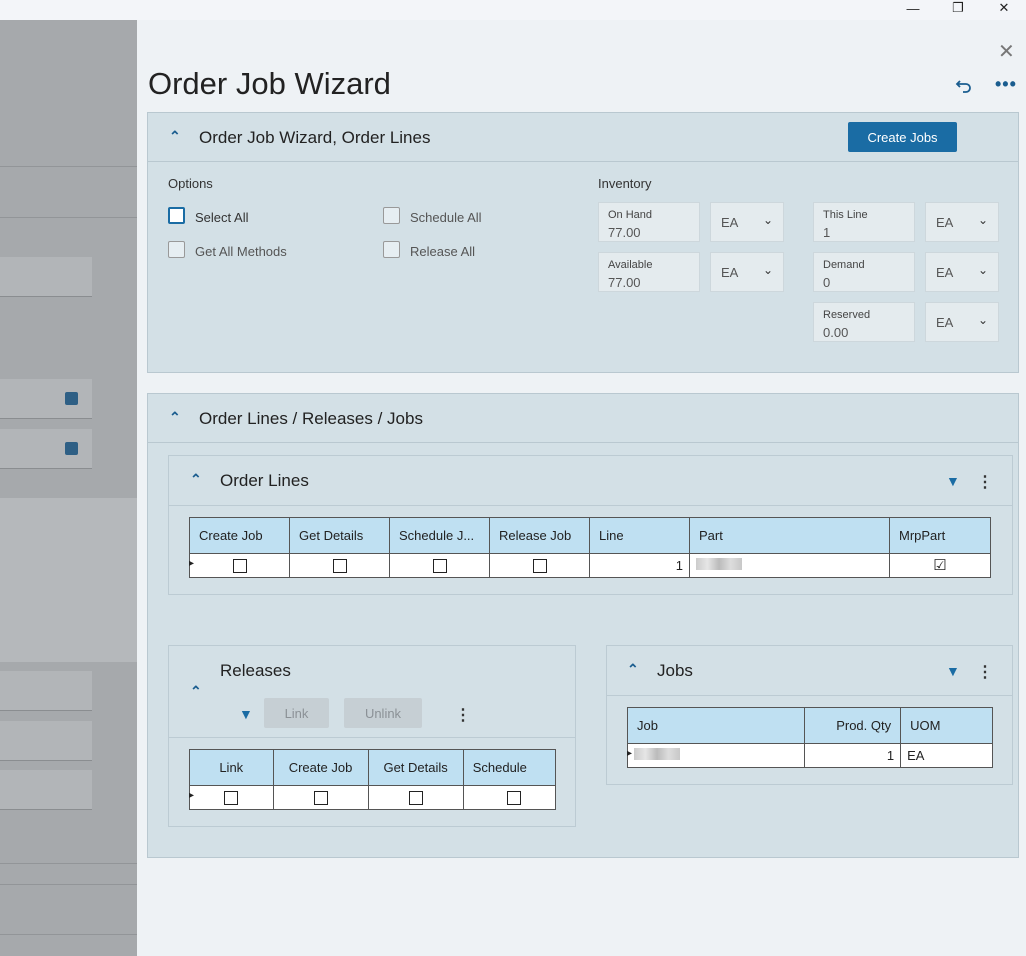 The height and width of the screenshot is (956, 1026). What do you see at coordinates (649, 272) in the screenshot?
I see `available-field: Available 77.00` at bounding box center [649, 272].